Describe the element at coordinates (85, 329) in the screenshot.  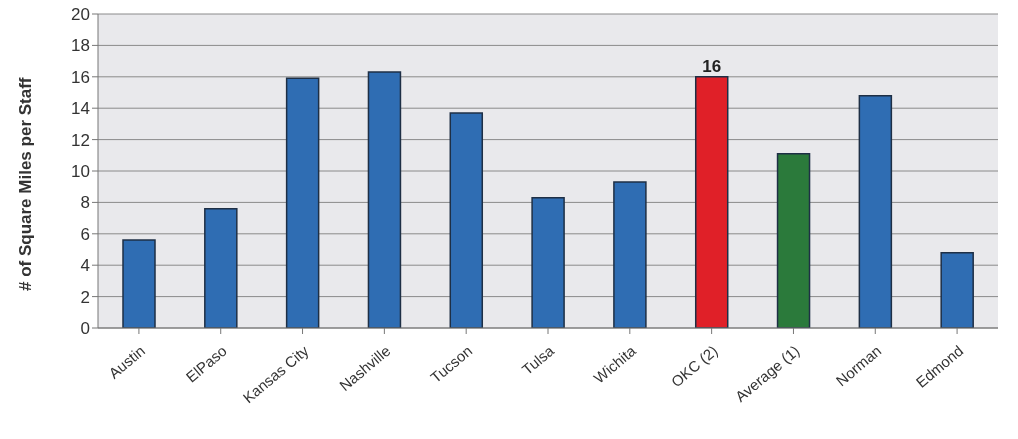
I see `y-tick-label: 0` at that location.